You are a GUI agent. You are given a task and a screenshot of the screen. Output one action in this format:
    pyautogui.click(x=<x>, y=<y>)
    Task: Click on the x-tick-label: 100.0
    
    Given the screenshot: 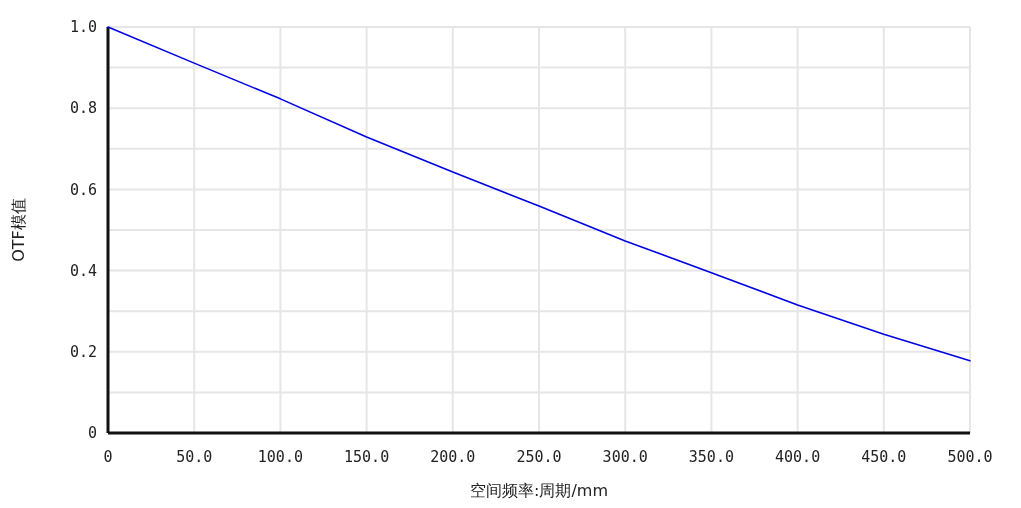 What is the action you would take?
    pyautogui.click(x=280, y=457)
    